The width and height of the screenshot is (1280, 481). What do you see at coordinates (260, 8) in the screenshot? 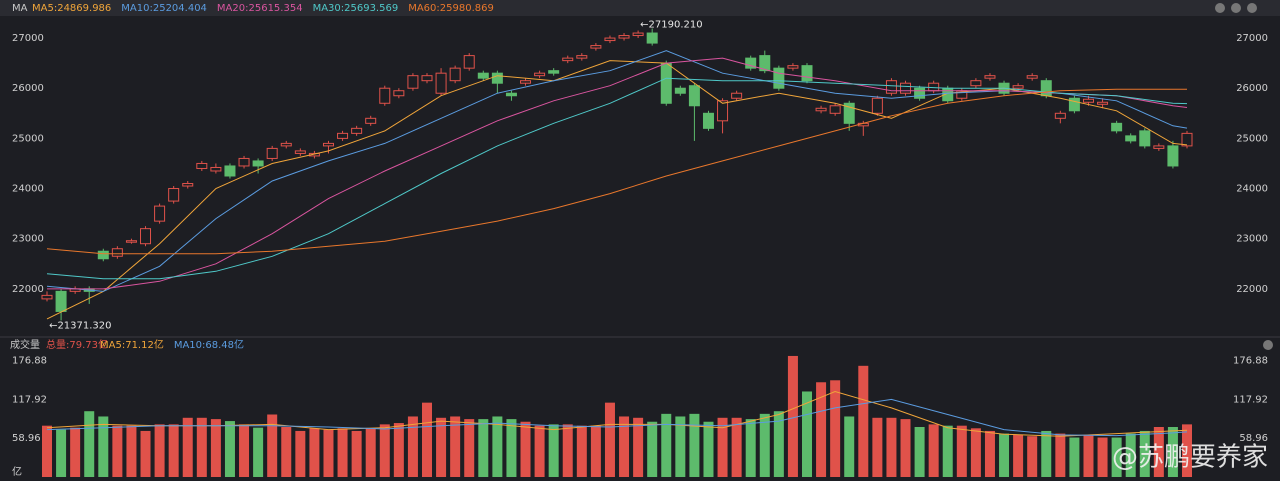
I see `legend-entry: MA20:25615.354` at bounding box center [260, 8].